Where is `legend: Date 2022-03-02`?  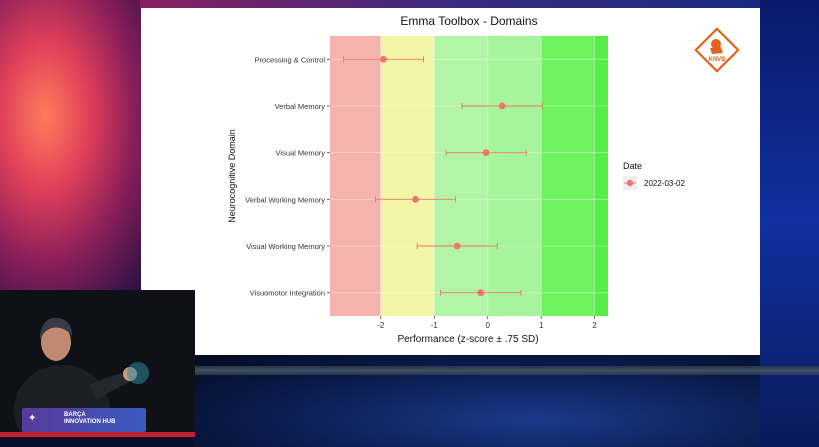 legend: Date 2022-03-02 is located at coordinates (654, 175).